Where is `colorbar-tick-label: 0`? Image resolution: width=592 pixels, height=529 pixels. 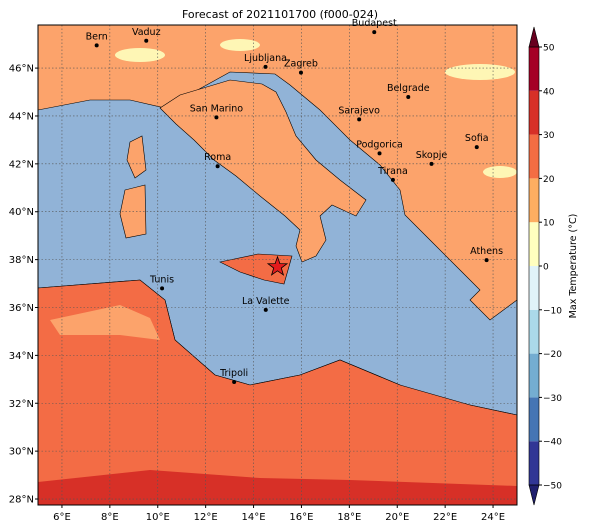 colorbar-tick-label: 0 is located at coordinates (546, 268).